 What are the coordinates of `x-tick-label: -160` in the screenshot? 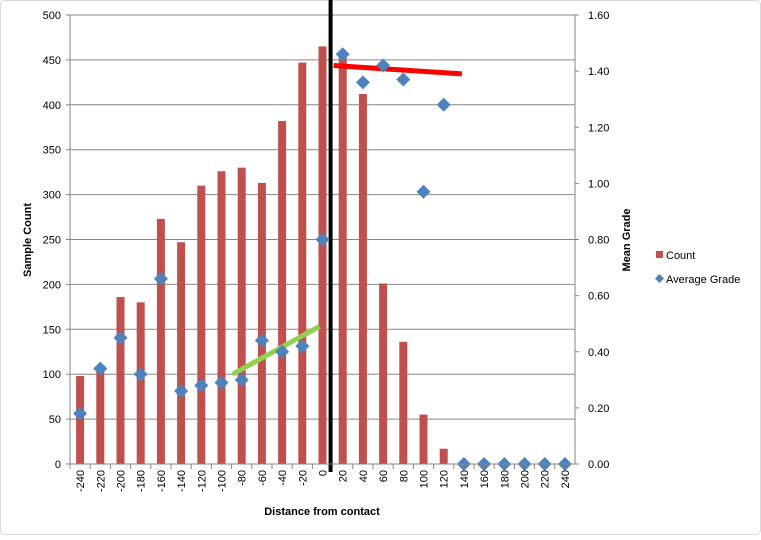 It's located at (162, 481).